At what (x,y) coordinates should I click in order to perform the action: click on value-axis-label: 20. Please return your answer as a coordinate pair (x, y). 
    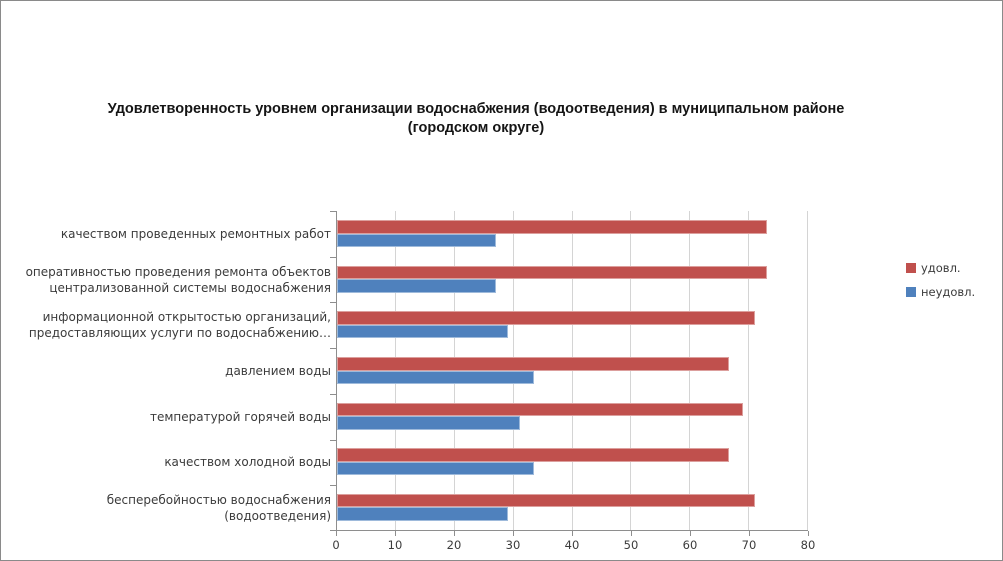
    Looking at the image, I should click on (454, 545).